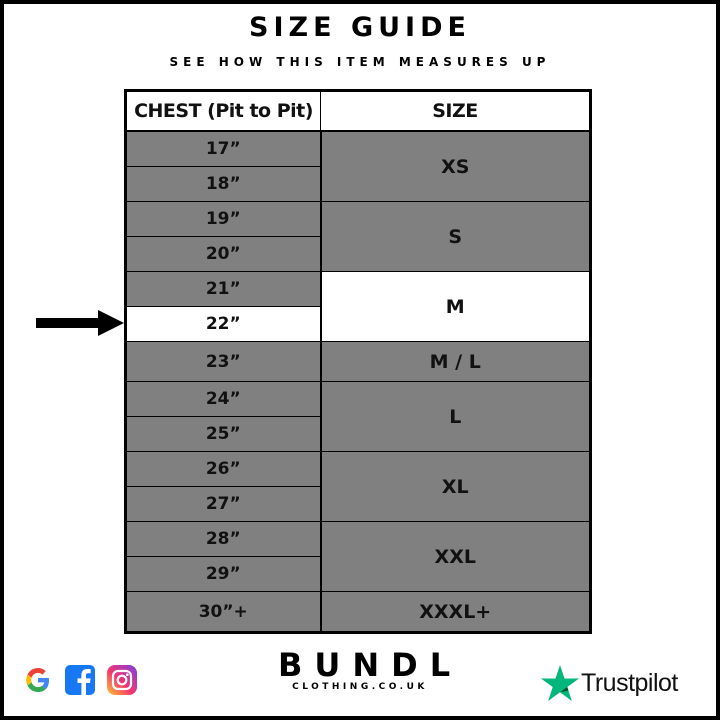 The image size is (720, 720). What do you see at coordinates (223, 539) in the screenshot?
I see `chest-cell: 28”` at bounding box center [223, 539].